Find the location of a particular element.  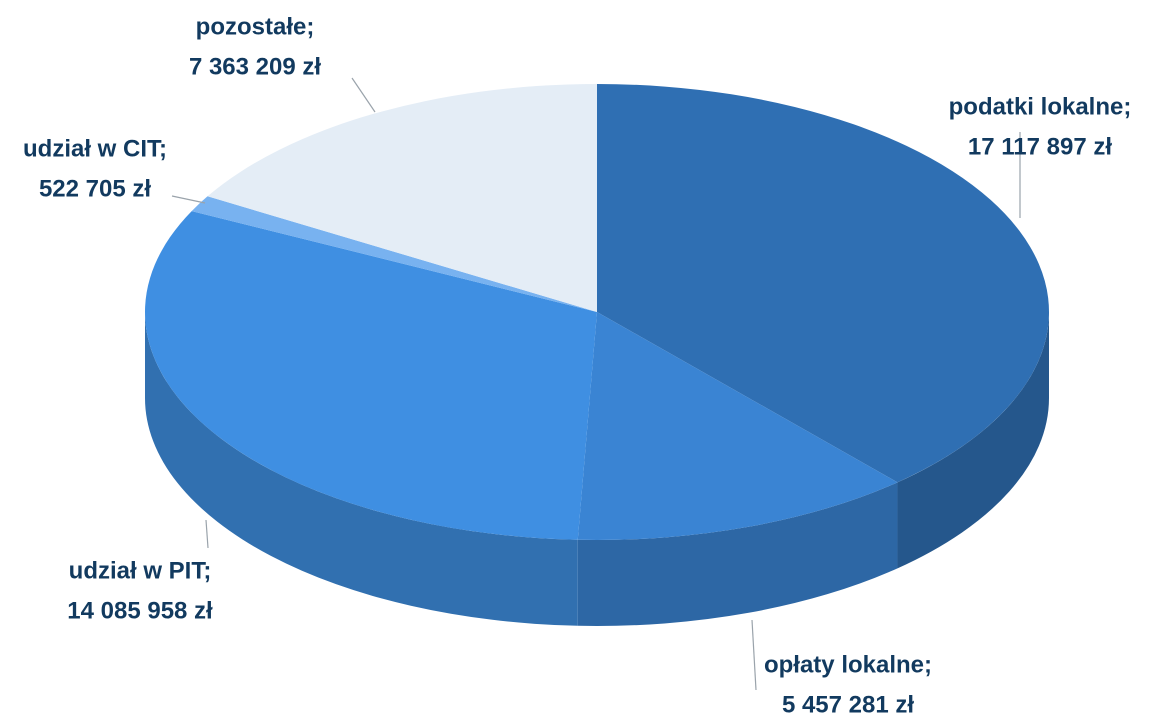

slice-label: udział w PIT; is located at coordinates (140, 570).